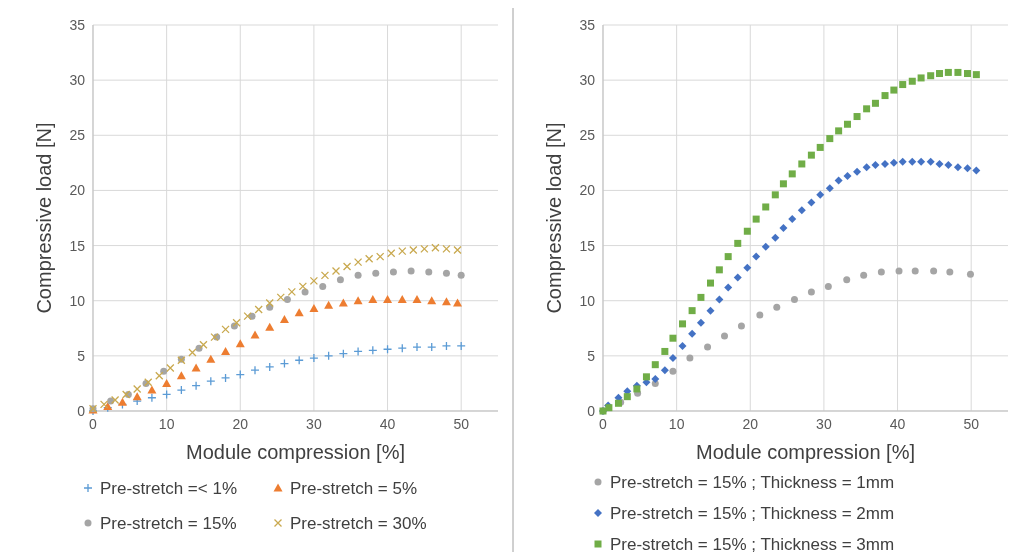  Describe the element at coordinates (168, 523) in the screenshot. I see `legend-label: Pre-stretch = 15%` at that location.